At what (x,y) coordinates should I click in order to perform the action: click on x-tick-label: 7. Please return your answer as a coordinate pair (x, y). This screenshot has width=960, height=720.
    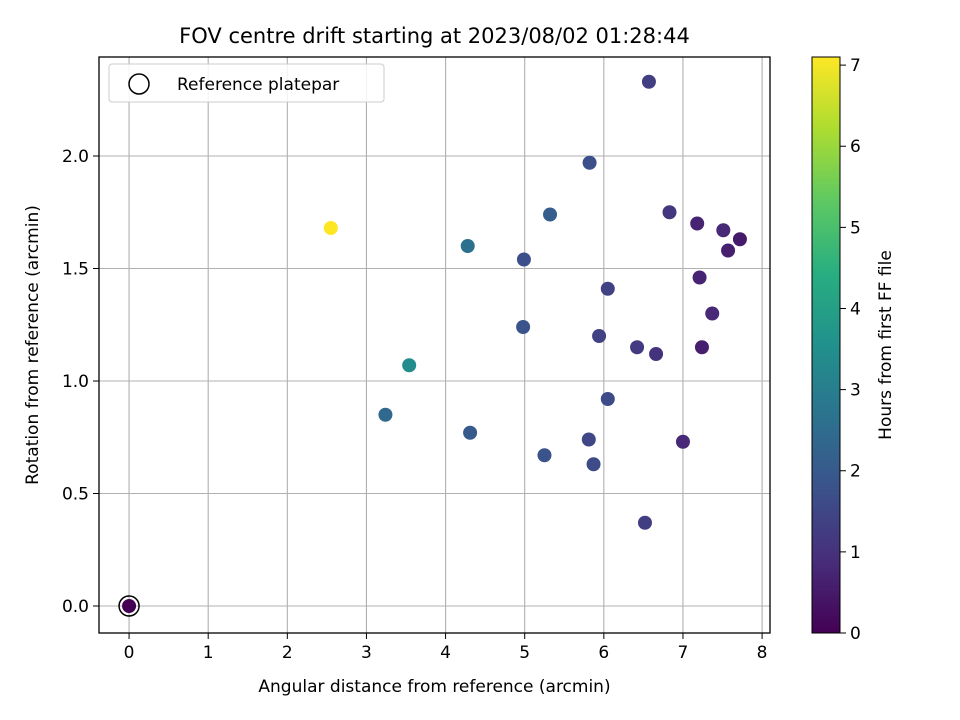
    Looking at the image, I should click on (683, 653).